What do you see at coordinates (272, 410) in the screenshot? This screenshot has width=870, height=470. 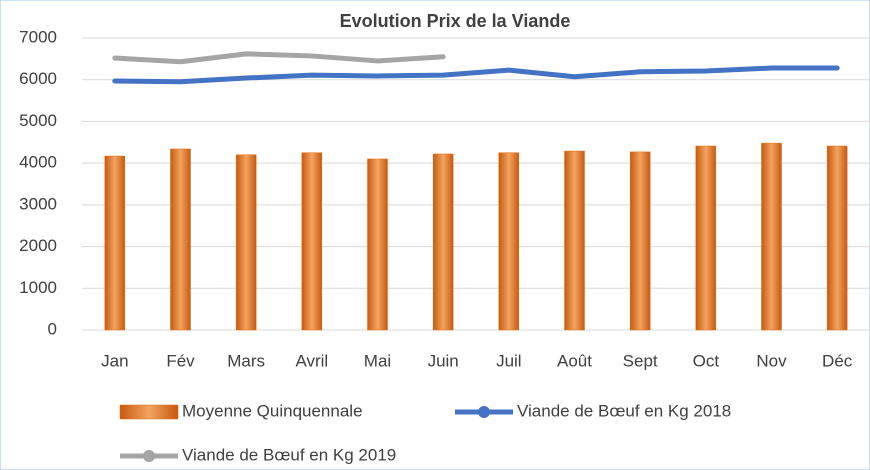 I see `legend-label: Moyenne Quinquennale` at bounding box center [272, 410].